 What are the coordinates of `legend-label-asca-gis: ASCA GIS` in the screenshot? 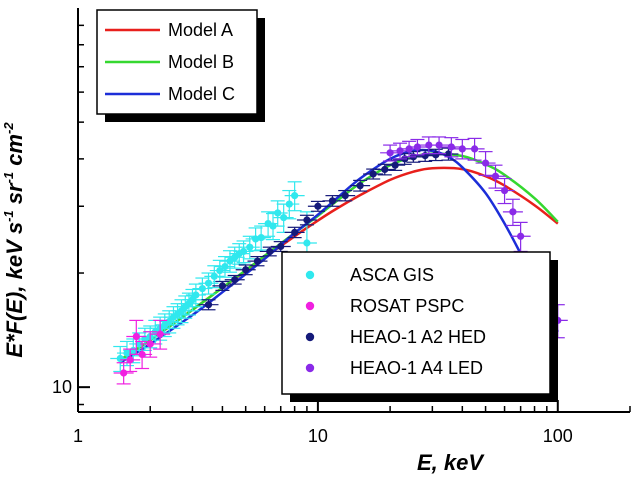 It's located at (392, 275).